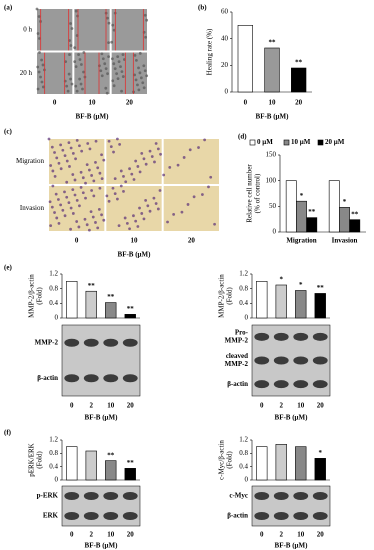  What do you see at coordinates (26, 73) in the screenshot?
I see `row-label: 20 h` at bounding box center [26, 73].